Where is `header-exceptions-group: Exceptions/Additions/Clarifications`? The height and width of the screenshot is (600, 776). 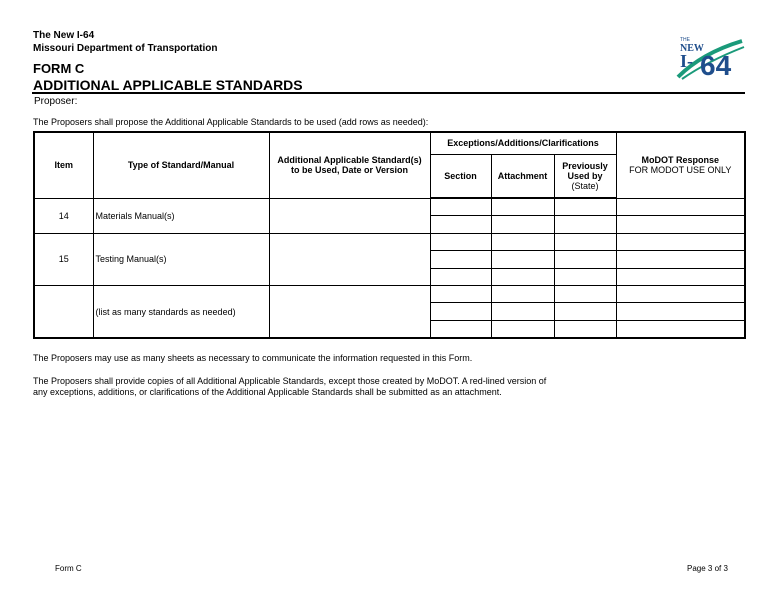
header-exceptions-group: Exceptions/Additions/Clarifications is located at coordinates (523, 143).